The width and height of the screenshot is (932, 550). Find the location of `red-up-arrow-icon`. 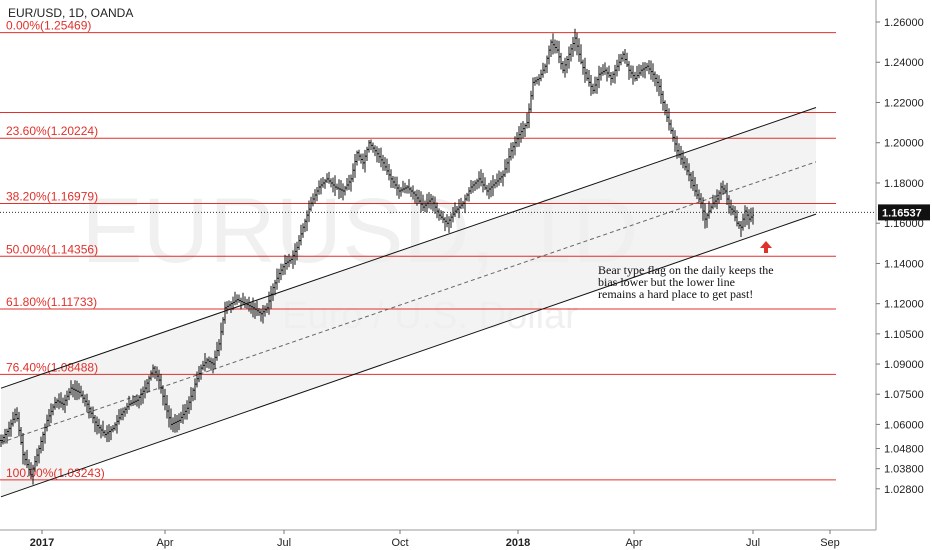

red-up-arrow-icon is located at coordinates (766, 247).